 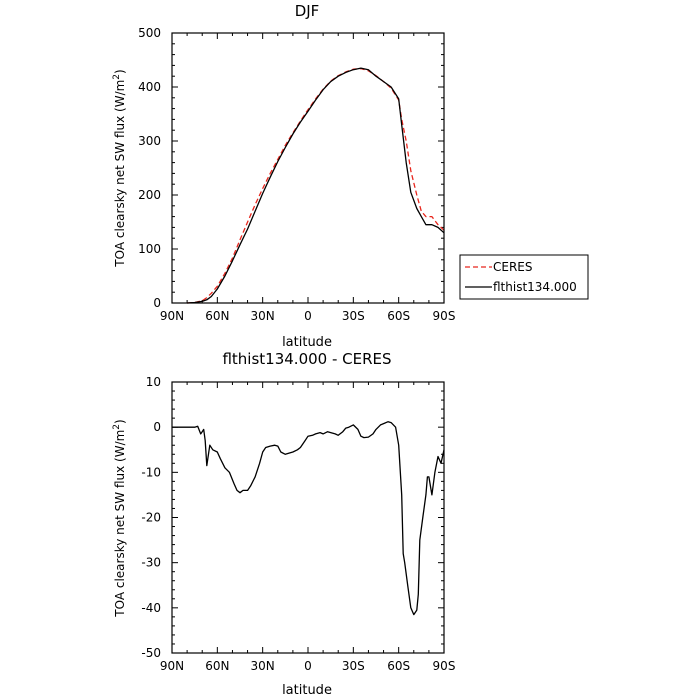 What do you see at coordinates (149, 33) in the screenshot?
I see `y-tick-label: 500` at bounding box center [149, 33].